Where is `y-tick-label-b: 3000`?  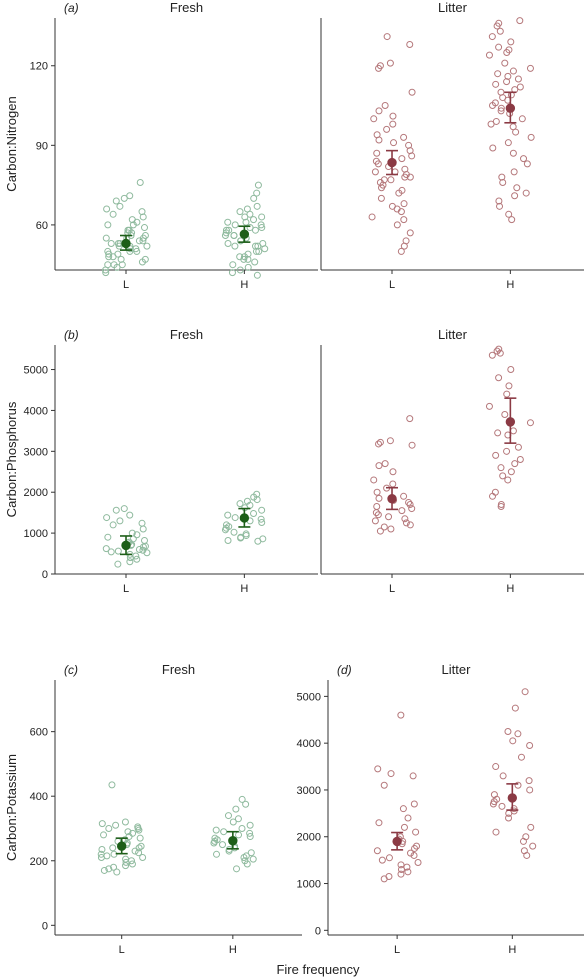
y-tick-label-b: 3000 is located at coordinates (36, 452).